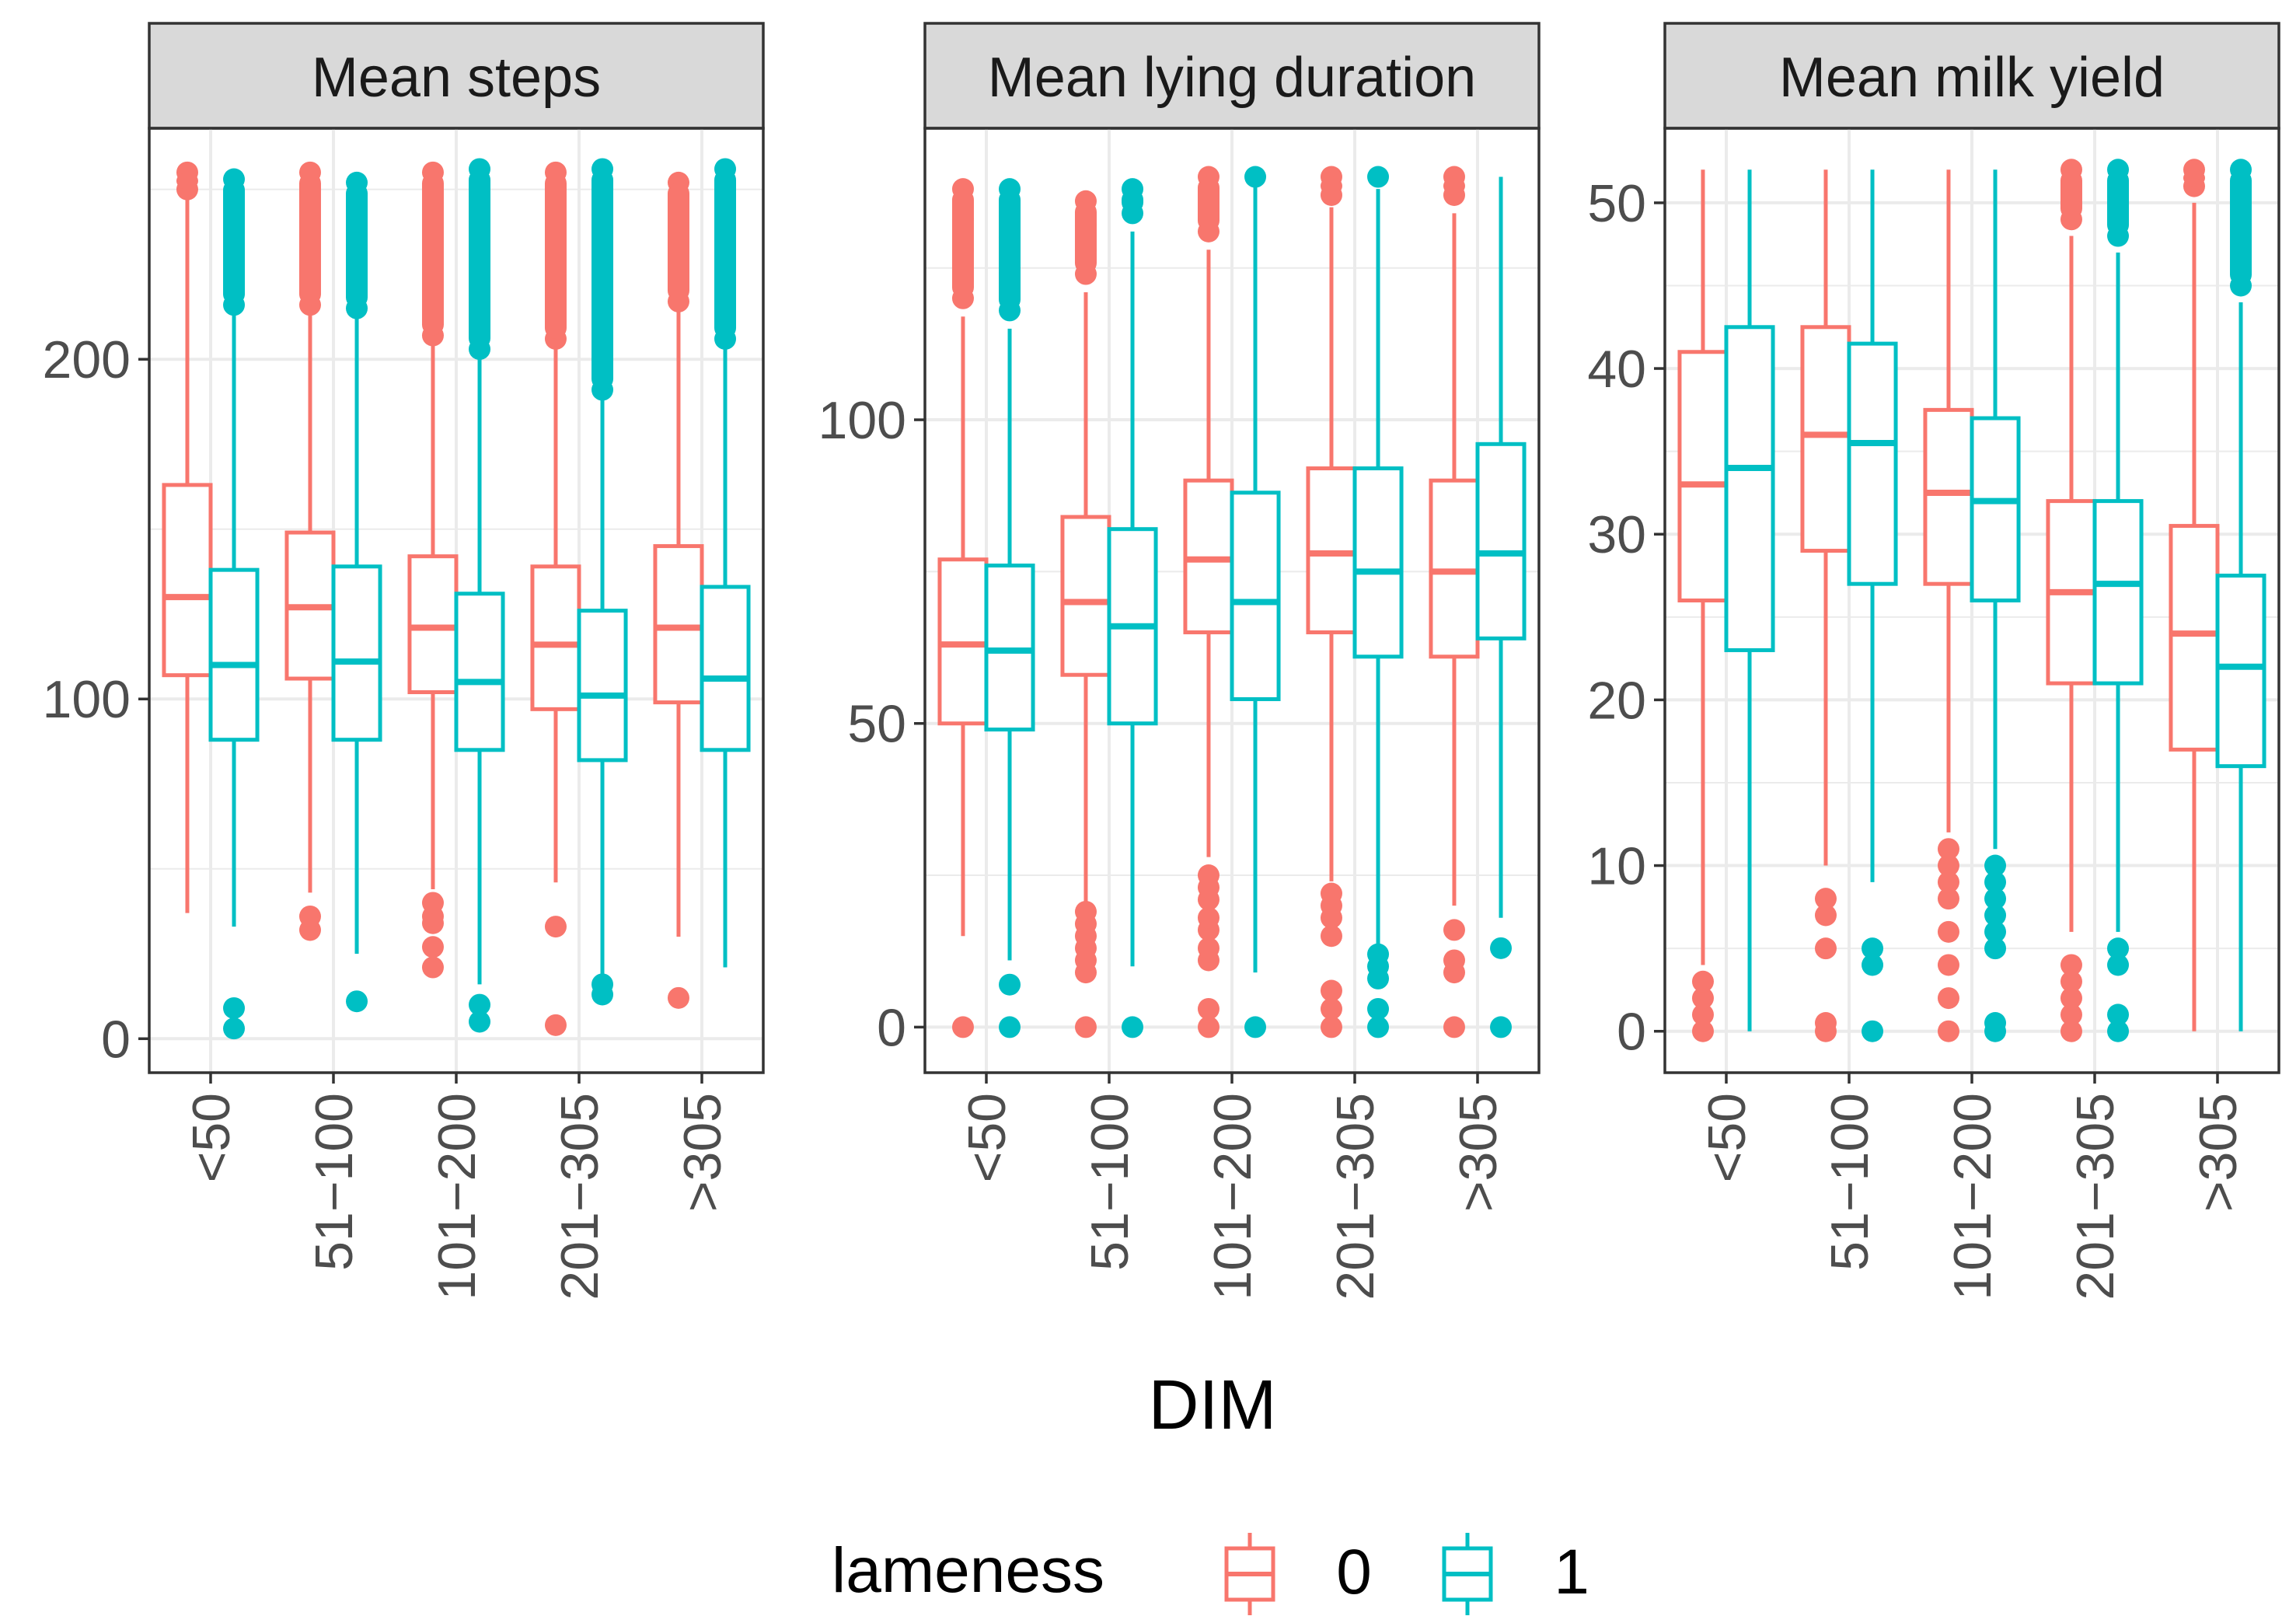  What do you see at coordinates (1727, 1137) in the screenshot?
I see `x-tick-label: <50` at bounding box center [1727, 1137].